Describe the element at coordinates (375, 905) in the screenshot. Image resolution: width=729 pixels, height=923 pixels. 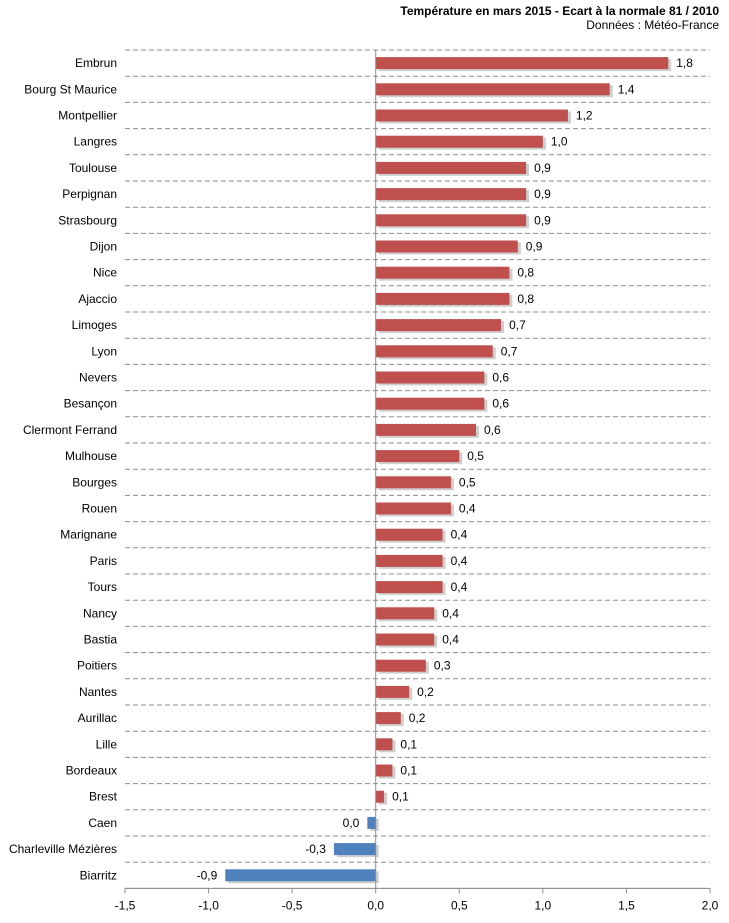
I see `x-tick-label: 0,0` at that location.